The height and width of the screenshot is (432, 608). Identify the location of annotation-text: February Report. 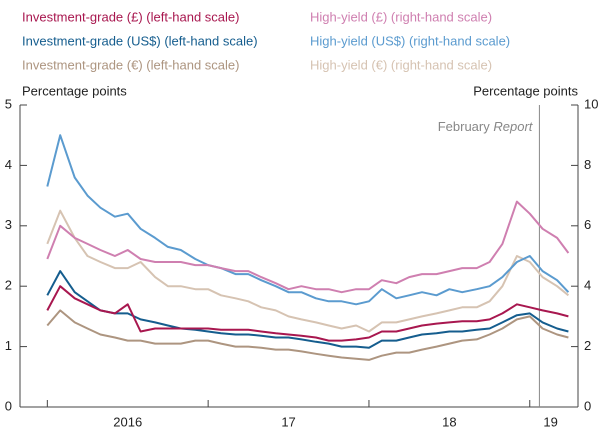
(486, 126).